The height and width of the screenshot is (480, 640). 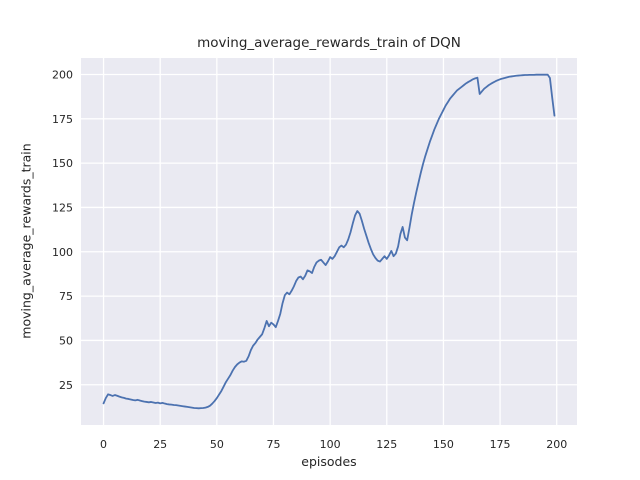 I want to click on x-tick-label: 125, so click(x=386, y=444).